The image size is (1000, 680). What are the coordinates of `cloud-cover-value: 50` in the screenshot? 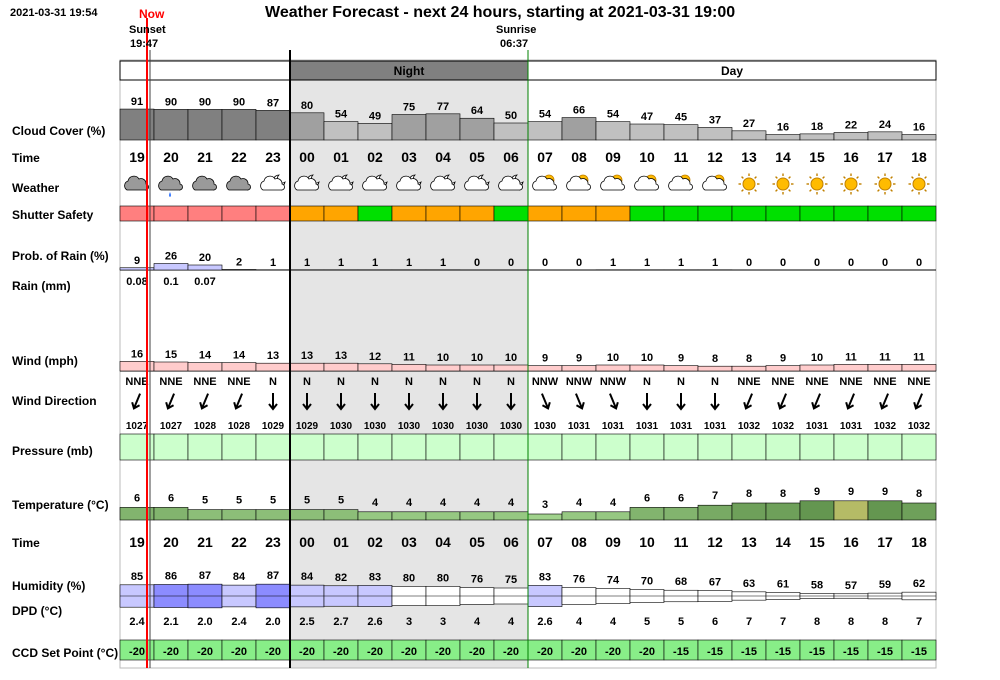 It's located at (511, 116).